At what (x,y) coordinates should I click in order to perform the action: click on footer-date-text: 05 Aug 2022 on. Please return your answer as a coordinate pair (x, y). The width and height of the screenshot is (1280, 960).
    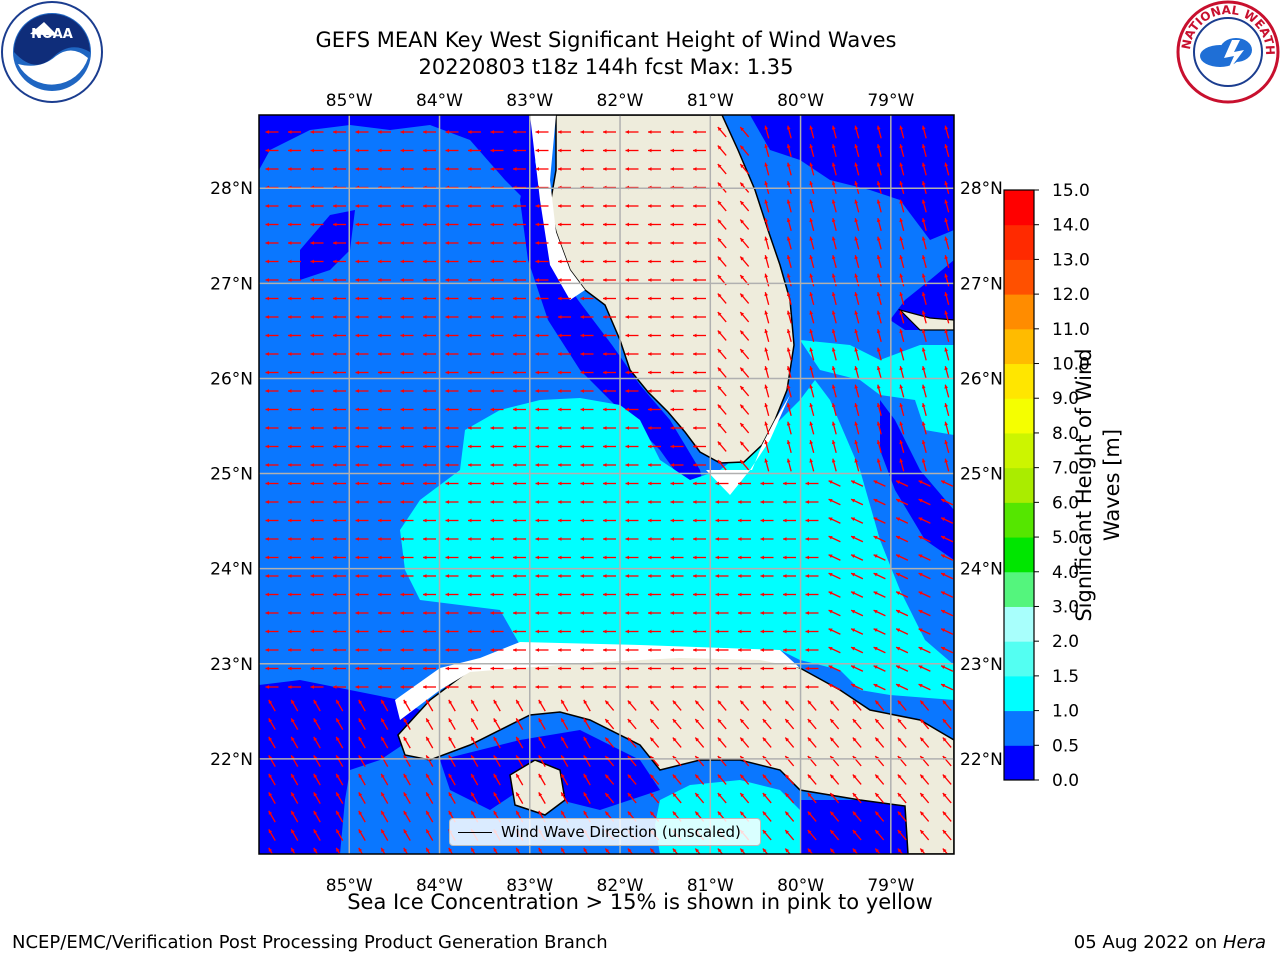
    Looking at the image, I should click on (1148, 942).